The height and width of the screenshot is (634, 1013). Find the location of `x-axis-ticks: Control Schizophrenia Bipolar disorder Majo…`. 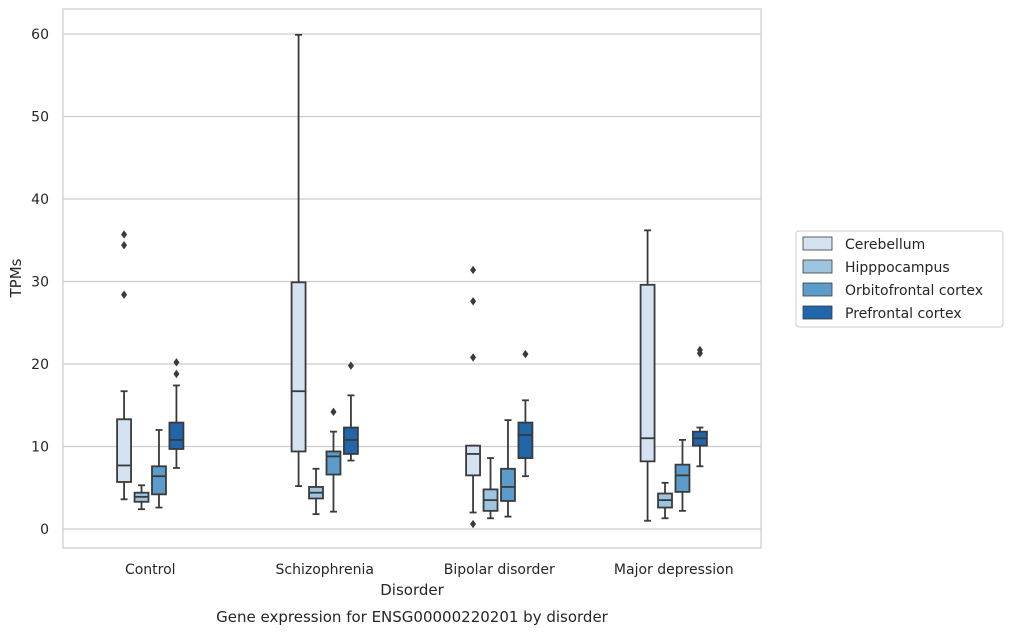

x-axis-ticks: Control Schizophrenia Bipolar disorder Majo… is located at coordinates (429, 570).